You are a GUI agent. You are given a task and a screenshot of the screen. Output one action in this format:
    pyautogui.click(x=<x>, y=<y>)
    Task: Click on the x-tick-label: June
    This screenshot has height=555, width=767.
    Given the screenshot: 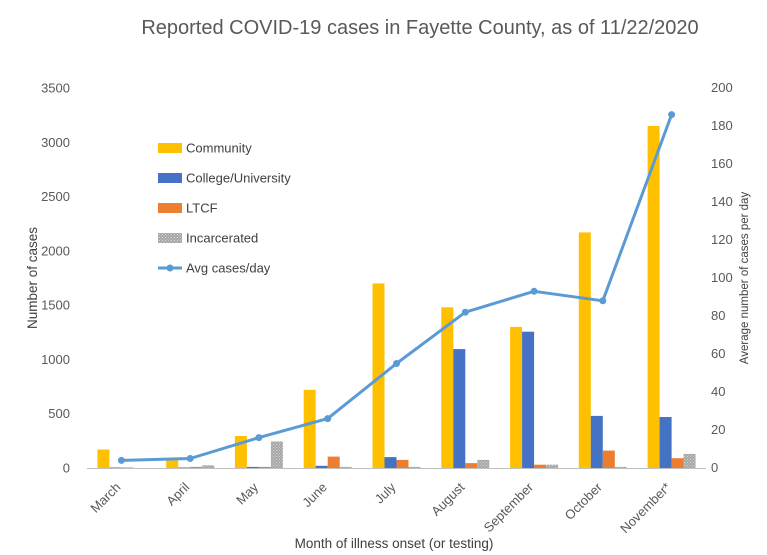 What is the action you would take?
    pyautogui.click(x=314, y=495)
    